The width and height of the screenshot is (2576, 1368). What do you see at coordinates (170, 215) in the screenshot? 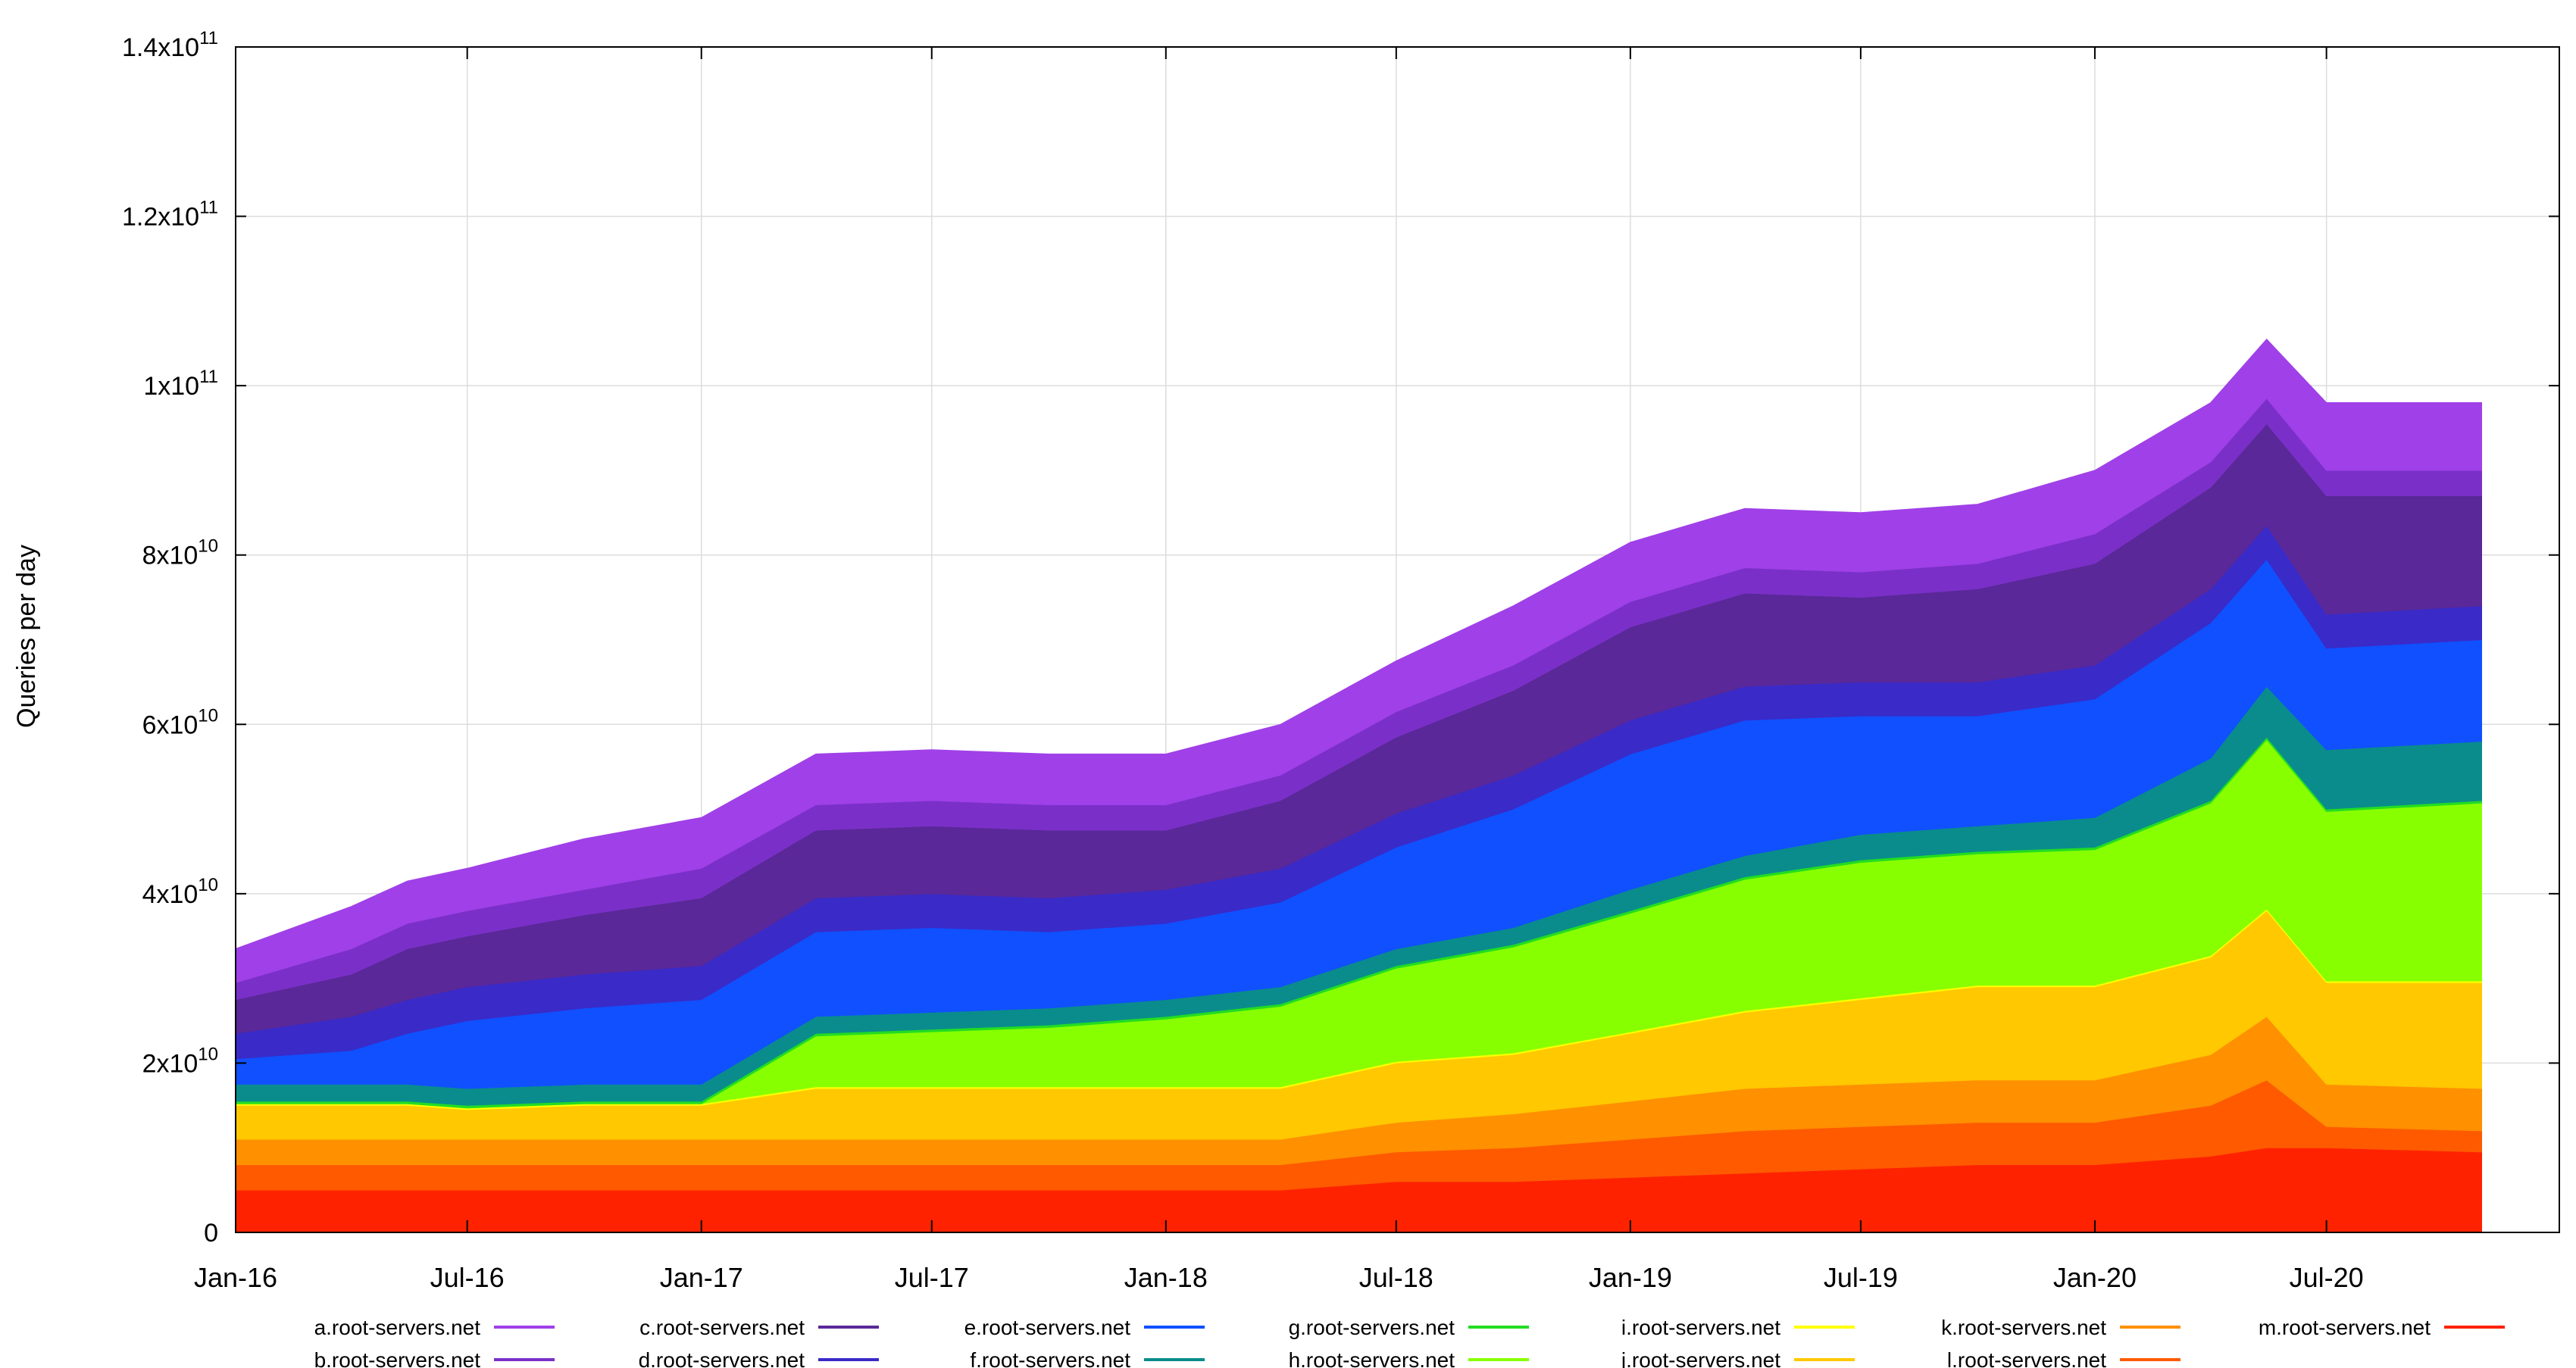
I see `y-tick-label: 1.2x10¹¹` at bounding box center [170, 215].